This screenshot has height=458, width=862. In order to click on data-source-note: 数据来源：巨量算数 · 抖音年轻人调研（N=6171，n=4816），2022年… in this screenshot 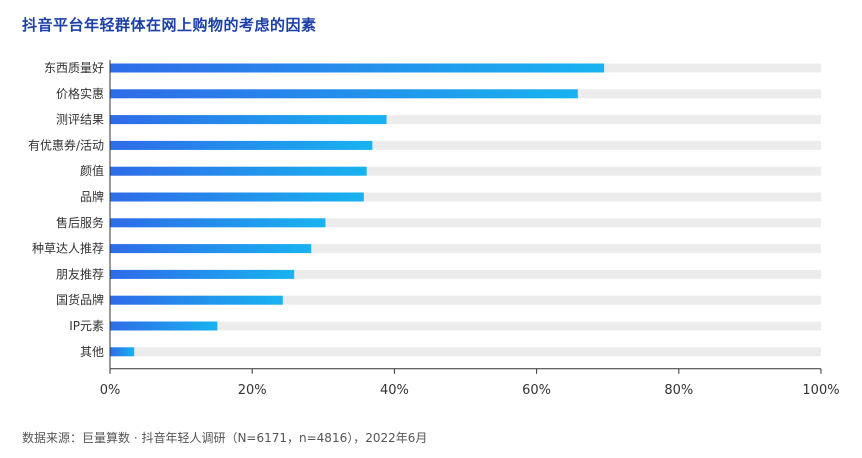, I will do `click(225, 438)`.